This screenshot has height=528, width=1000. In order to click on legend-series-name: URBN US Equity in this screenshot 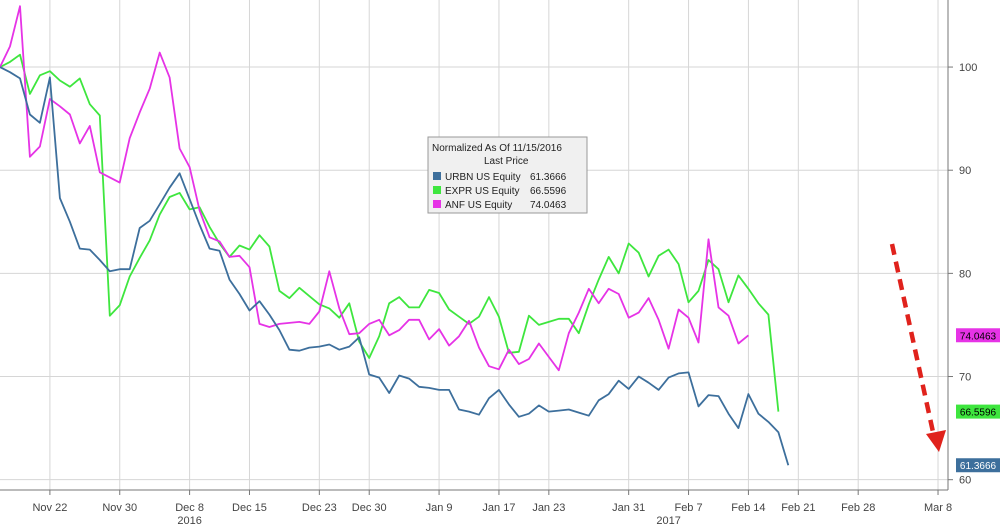, I will do `click(483, 177)`.